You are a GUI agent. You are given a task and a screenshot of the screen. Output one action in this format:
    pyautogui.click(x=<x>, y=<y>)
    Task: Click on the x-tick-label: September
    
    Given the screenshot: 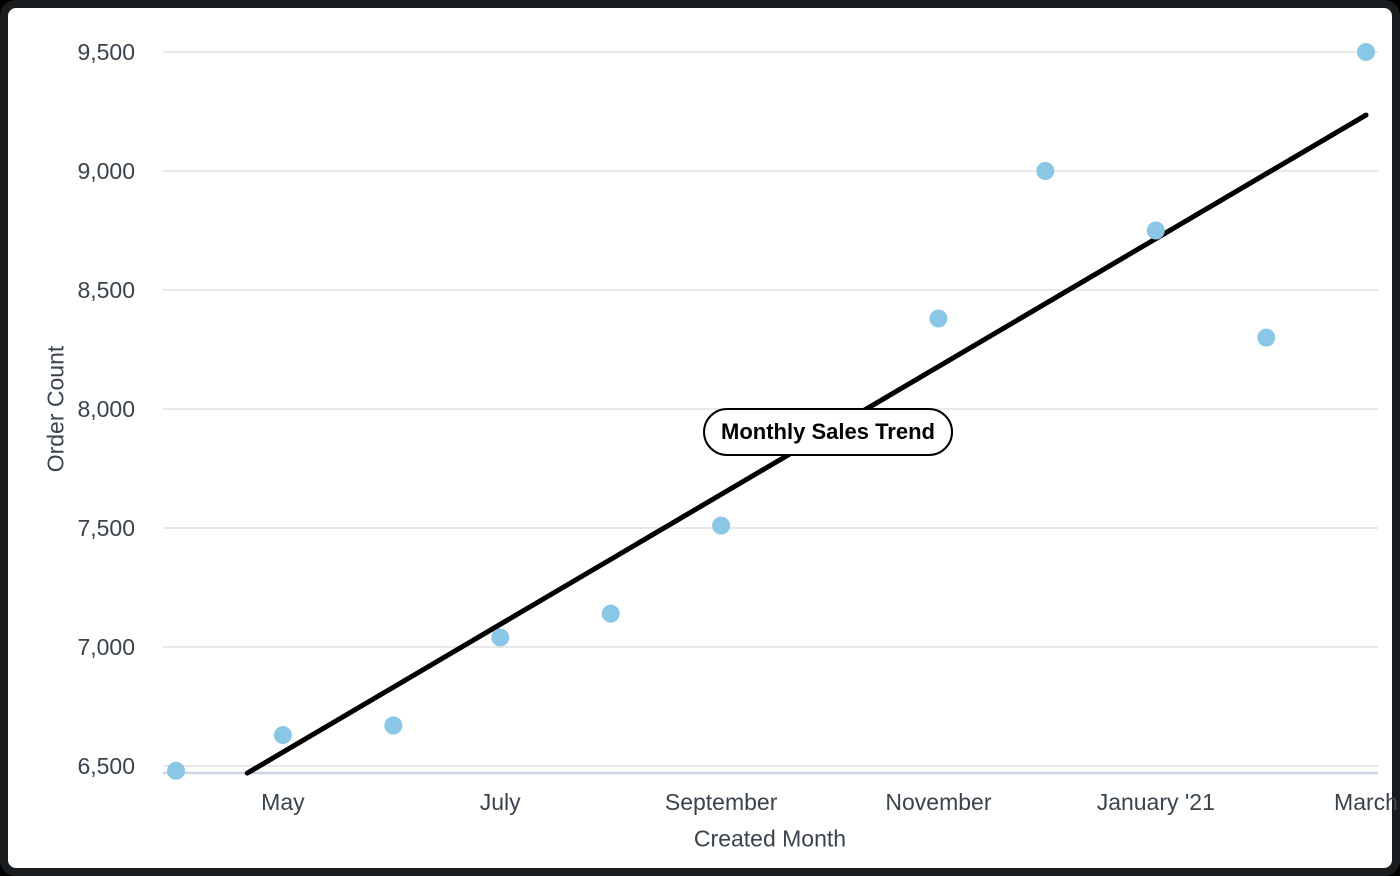 What is the action you would take?
    pyautogui.click(x=721, y=802)
    